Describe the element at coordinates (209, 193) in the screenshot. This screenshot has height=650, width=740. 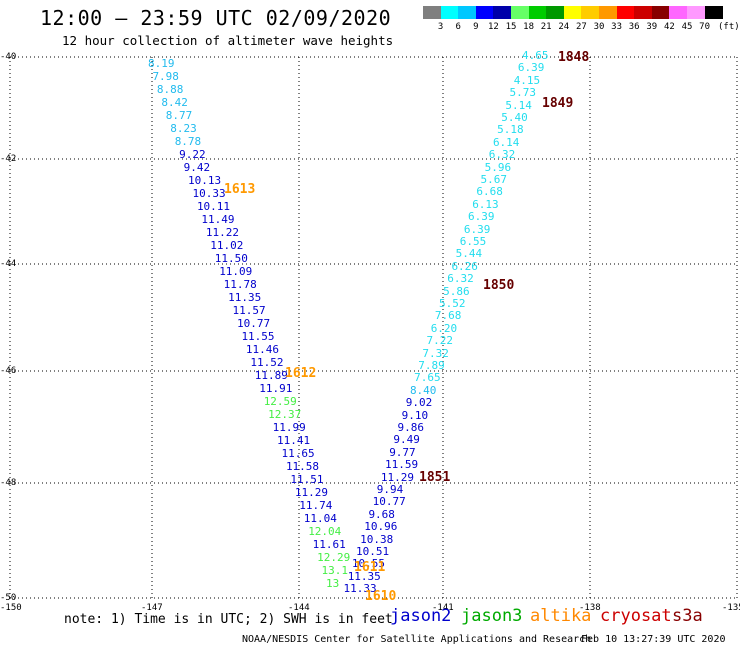
I see `wave-height-value: 10.33` at that location.